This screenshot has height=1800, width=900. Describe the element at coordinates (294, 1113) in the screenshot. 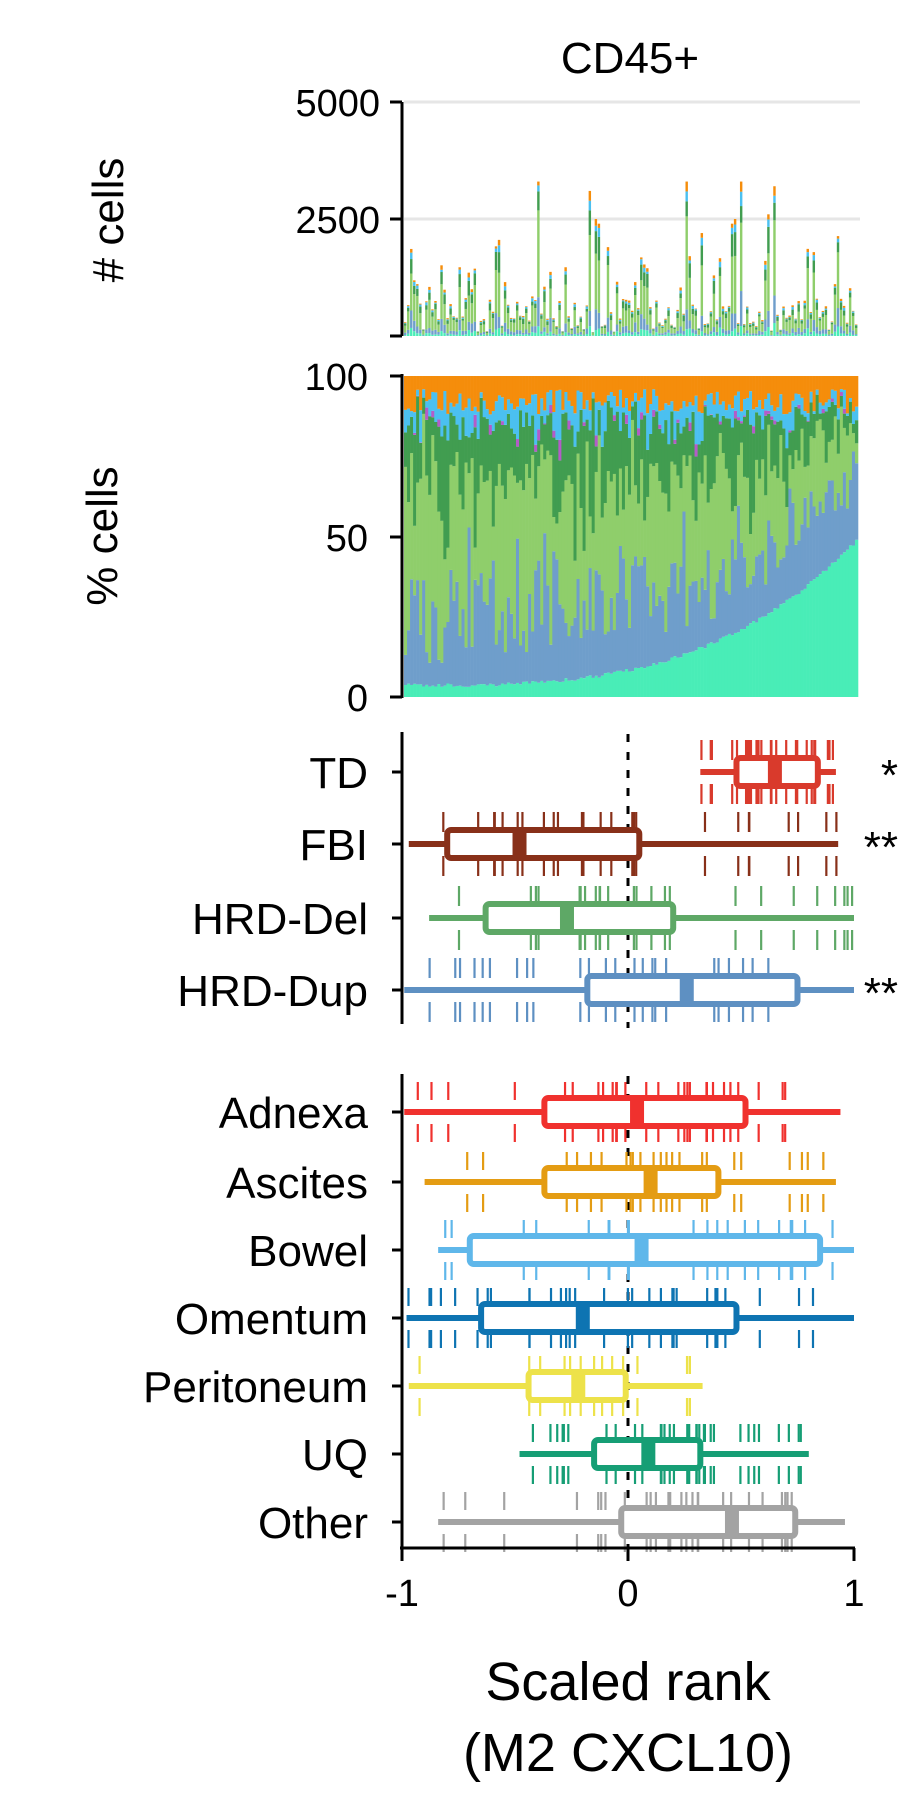

I see `site-category-label: Adnexa` at that location.